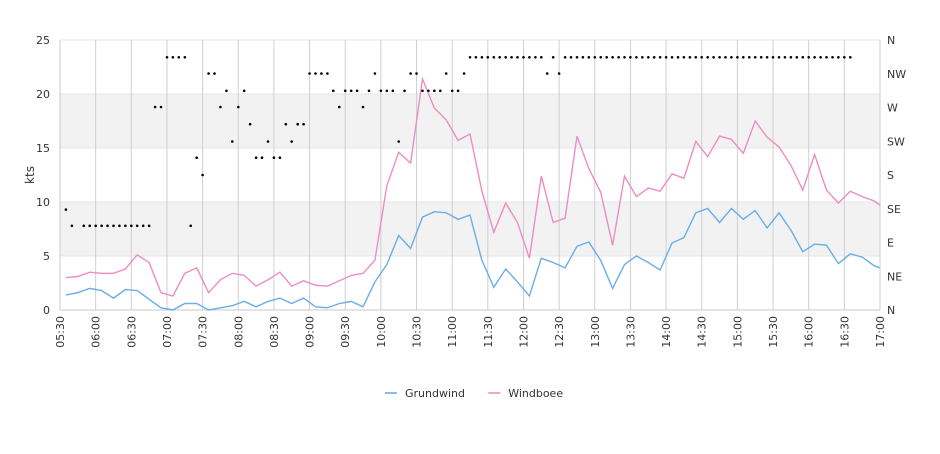  What do you see at coordinates (488, 332) in the screenshot?
I see `x-tick-label: 11:30` at bounding box center [488, 332].